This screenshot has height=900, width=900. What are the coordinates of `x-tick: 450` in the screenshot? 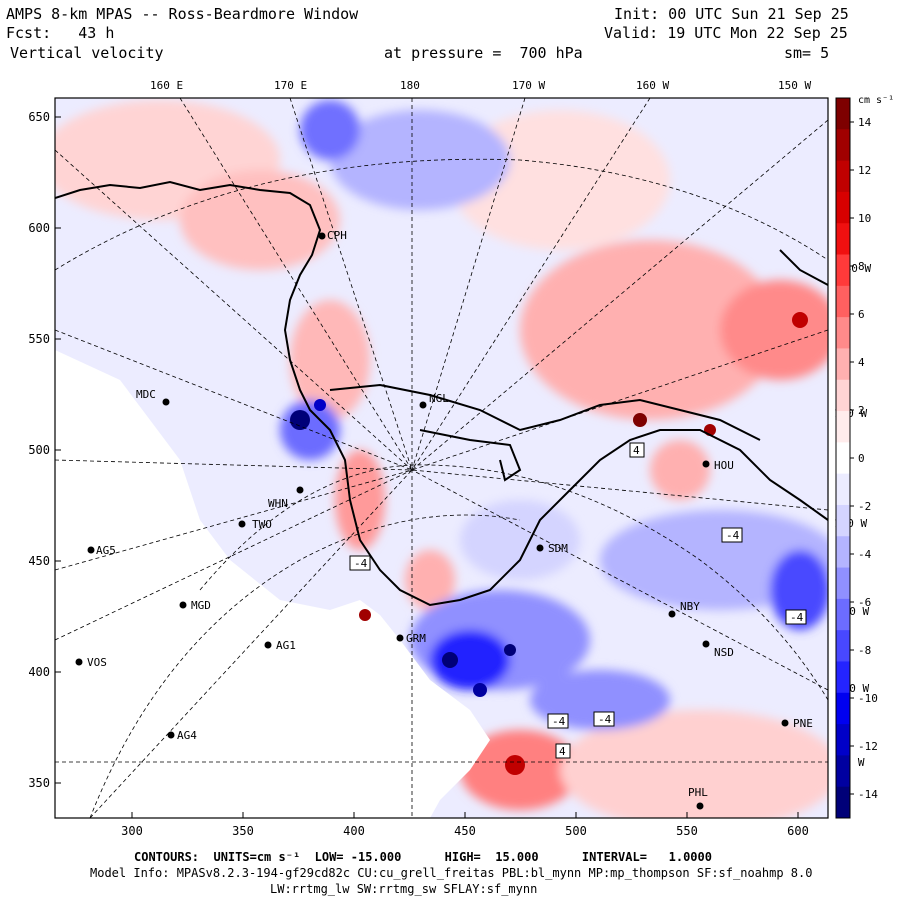 It's located at (465, 825).